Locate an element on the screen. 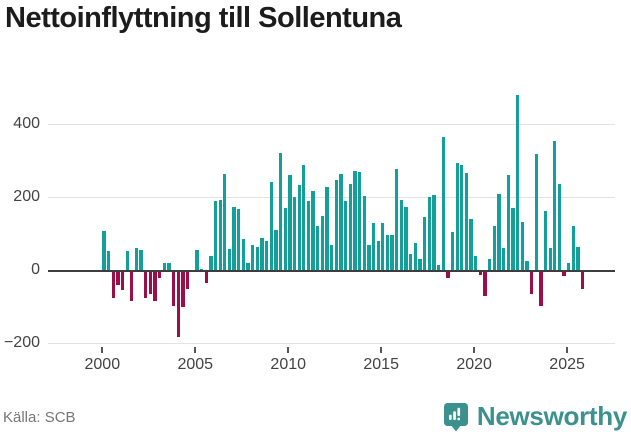  x-tick-label: 2015 is located at coordinates (381, 364).